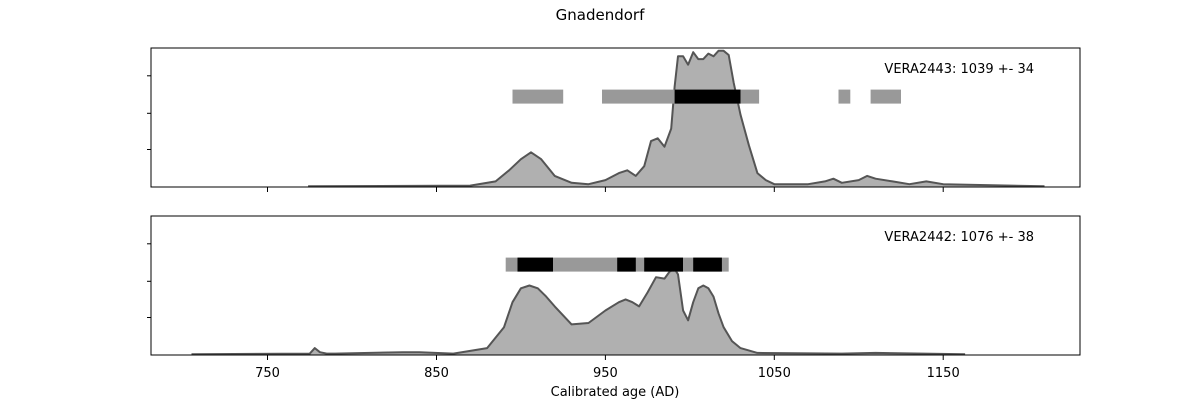 This screenshot has width=1200, height=400. I want to click on x-axis-label: Calibrated age (AD), so click(615, 392).